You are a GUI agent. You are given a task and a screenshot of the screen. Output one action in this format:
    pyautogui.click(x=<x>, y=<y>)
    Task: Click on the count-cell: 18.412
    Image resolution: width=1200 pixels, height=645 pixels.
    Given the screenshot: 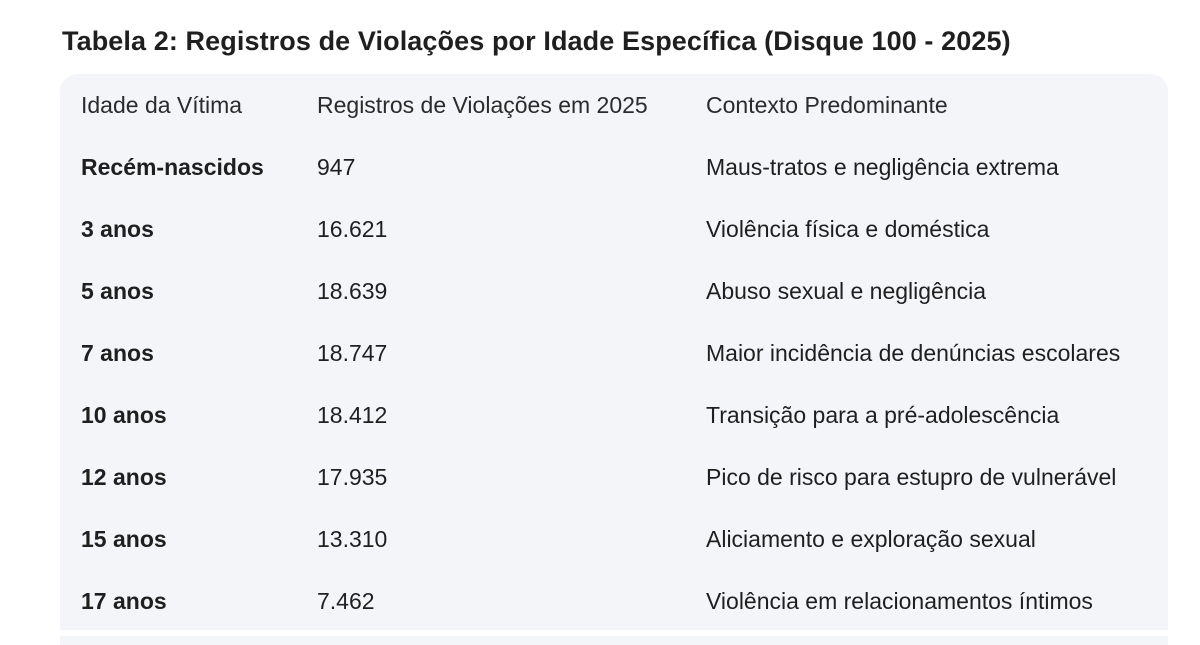 What is the action you would take?
    pyautogui.click(x=352, y=415)
    